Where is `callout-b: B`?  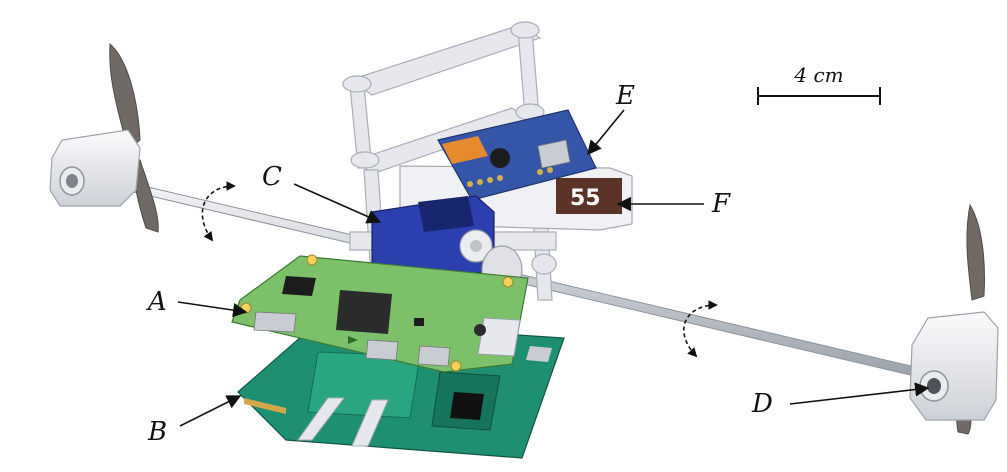 callout-b: B is located at coordinates (194, 421).